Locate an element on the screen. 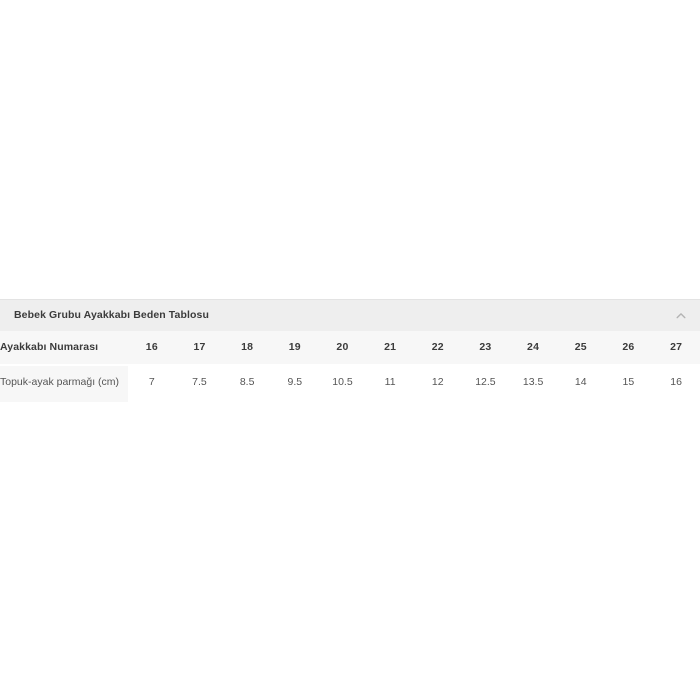 The width and height of the screenshot is (700, 700). size-cell: 21 is located at coordinates (390, 349).